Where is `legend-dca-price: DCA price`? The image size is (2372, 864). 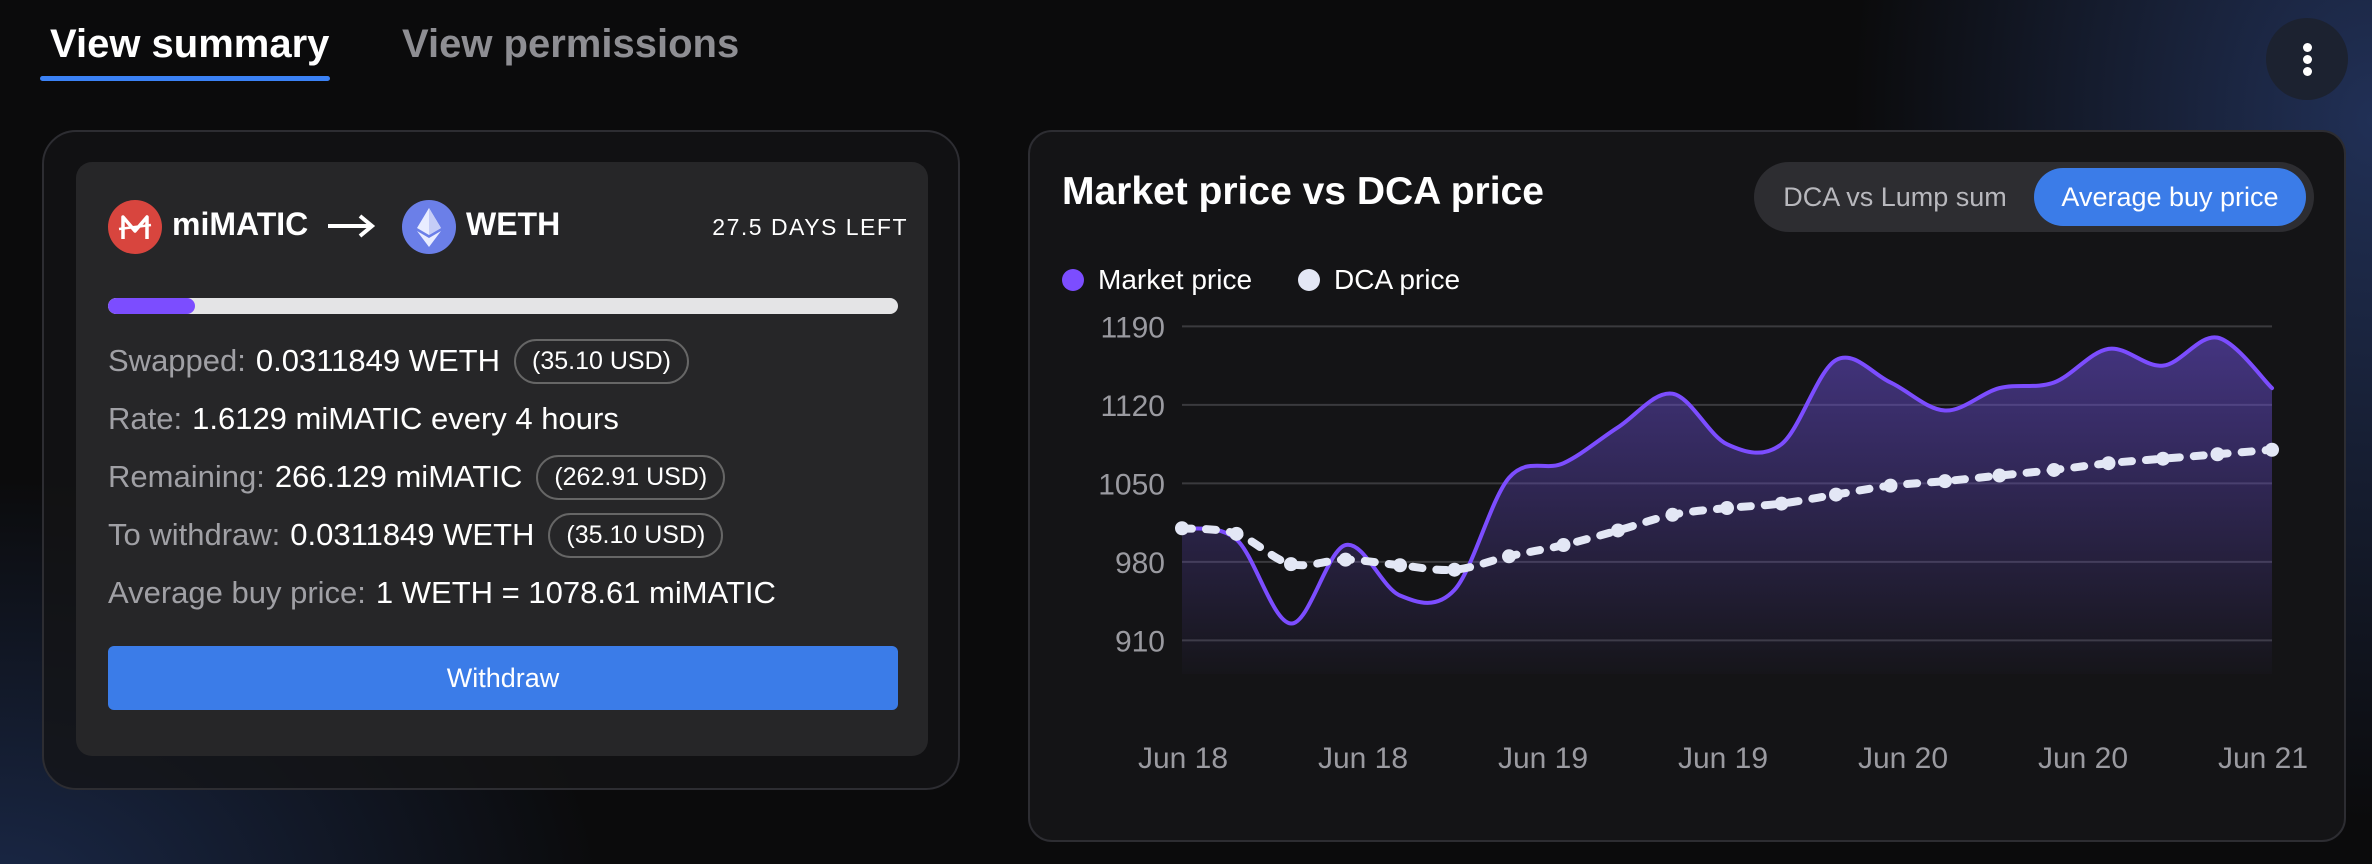
legend-dca-price: DCA price is located at coordinates (1379, 280).